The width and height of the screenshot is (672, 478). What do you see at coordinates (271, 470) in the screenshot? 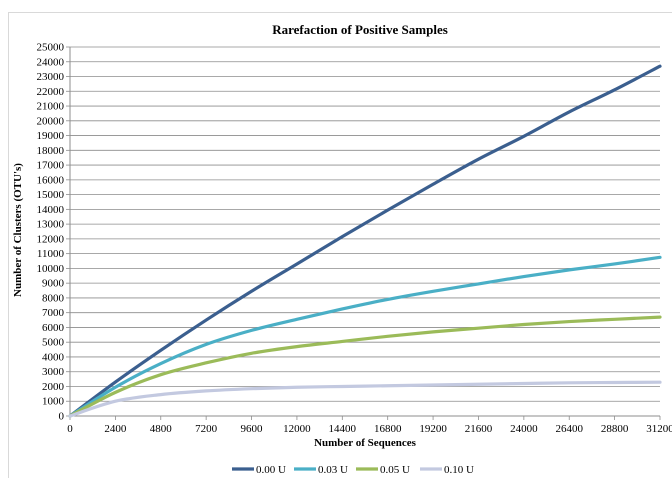
I see `legend-label: 0.00 U` at bounding box center [271, 470].